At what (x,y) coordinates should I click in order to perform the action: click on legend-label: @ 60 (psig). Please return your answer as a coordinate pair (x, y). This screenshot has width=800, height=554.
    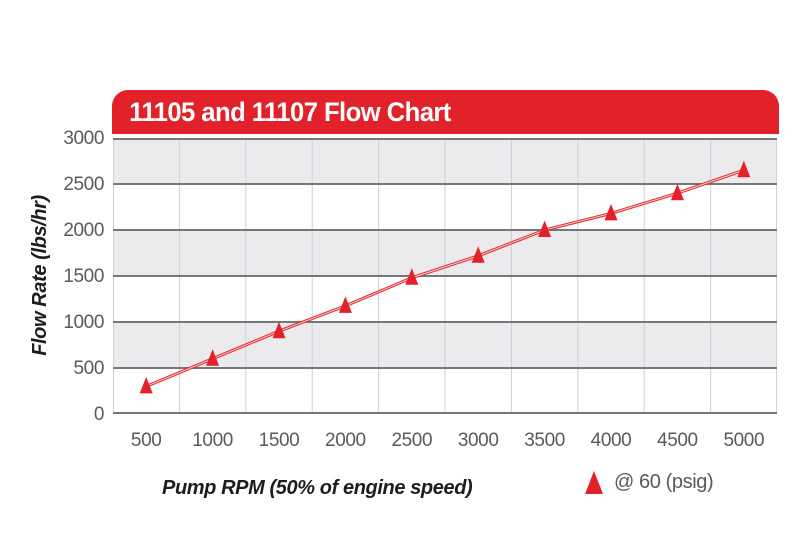
    Looking at the image, I should click on (664, 481).